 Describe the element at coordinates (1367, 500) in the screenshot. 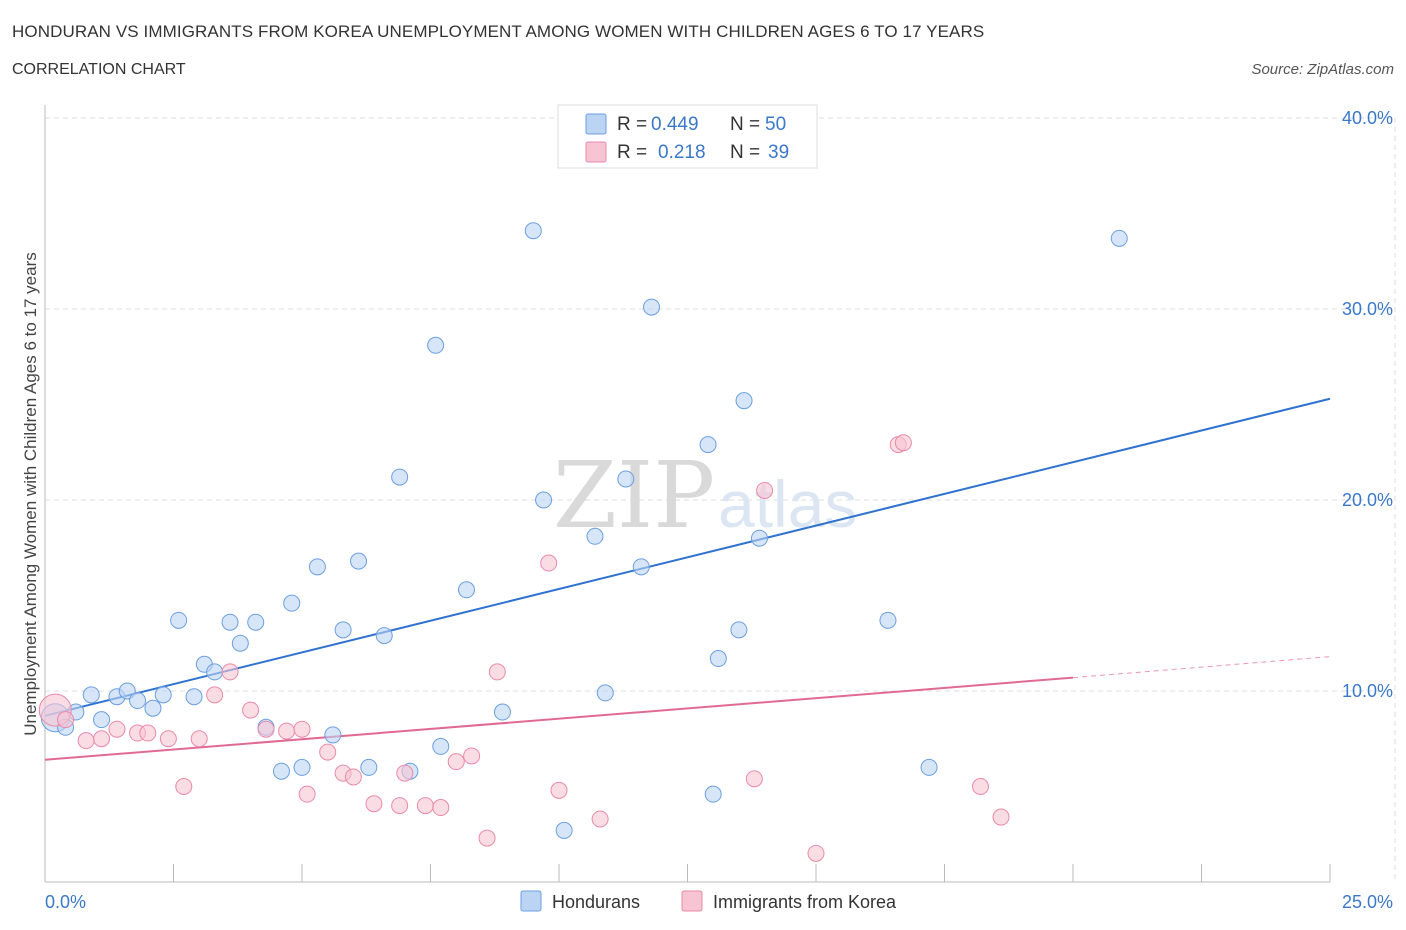

I see `y-tick-label-20: 20.0%` at that location.